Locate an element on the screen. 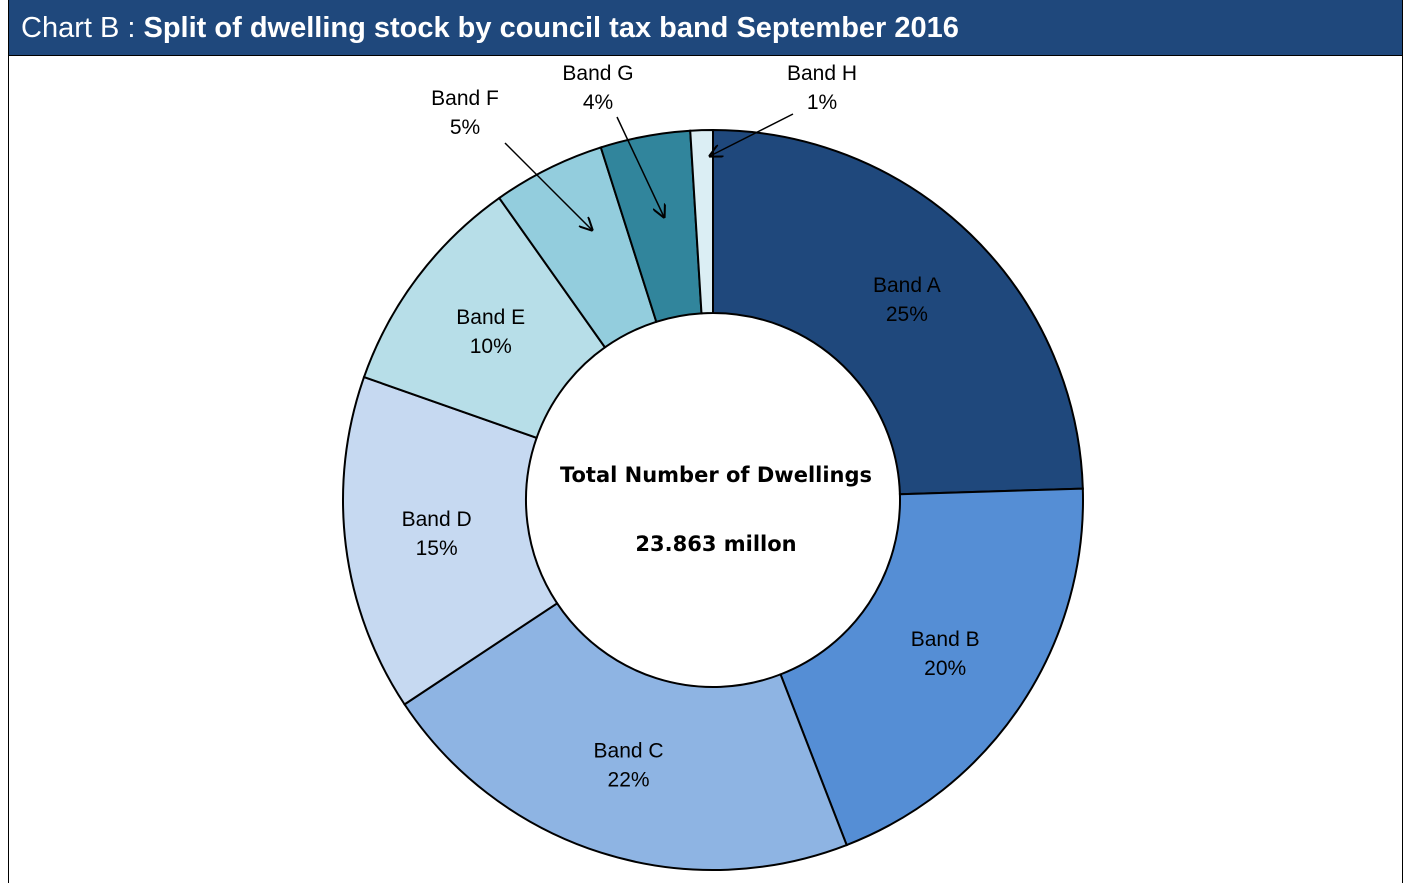  label-band-e: Band E is located at coordinates (490, 317).